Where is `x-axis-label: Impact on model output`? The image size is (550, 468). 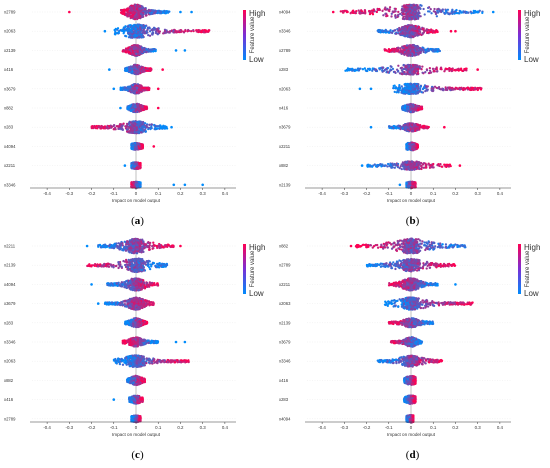 x-axis-label: Impact on model output is located at coordinates (136, 200).